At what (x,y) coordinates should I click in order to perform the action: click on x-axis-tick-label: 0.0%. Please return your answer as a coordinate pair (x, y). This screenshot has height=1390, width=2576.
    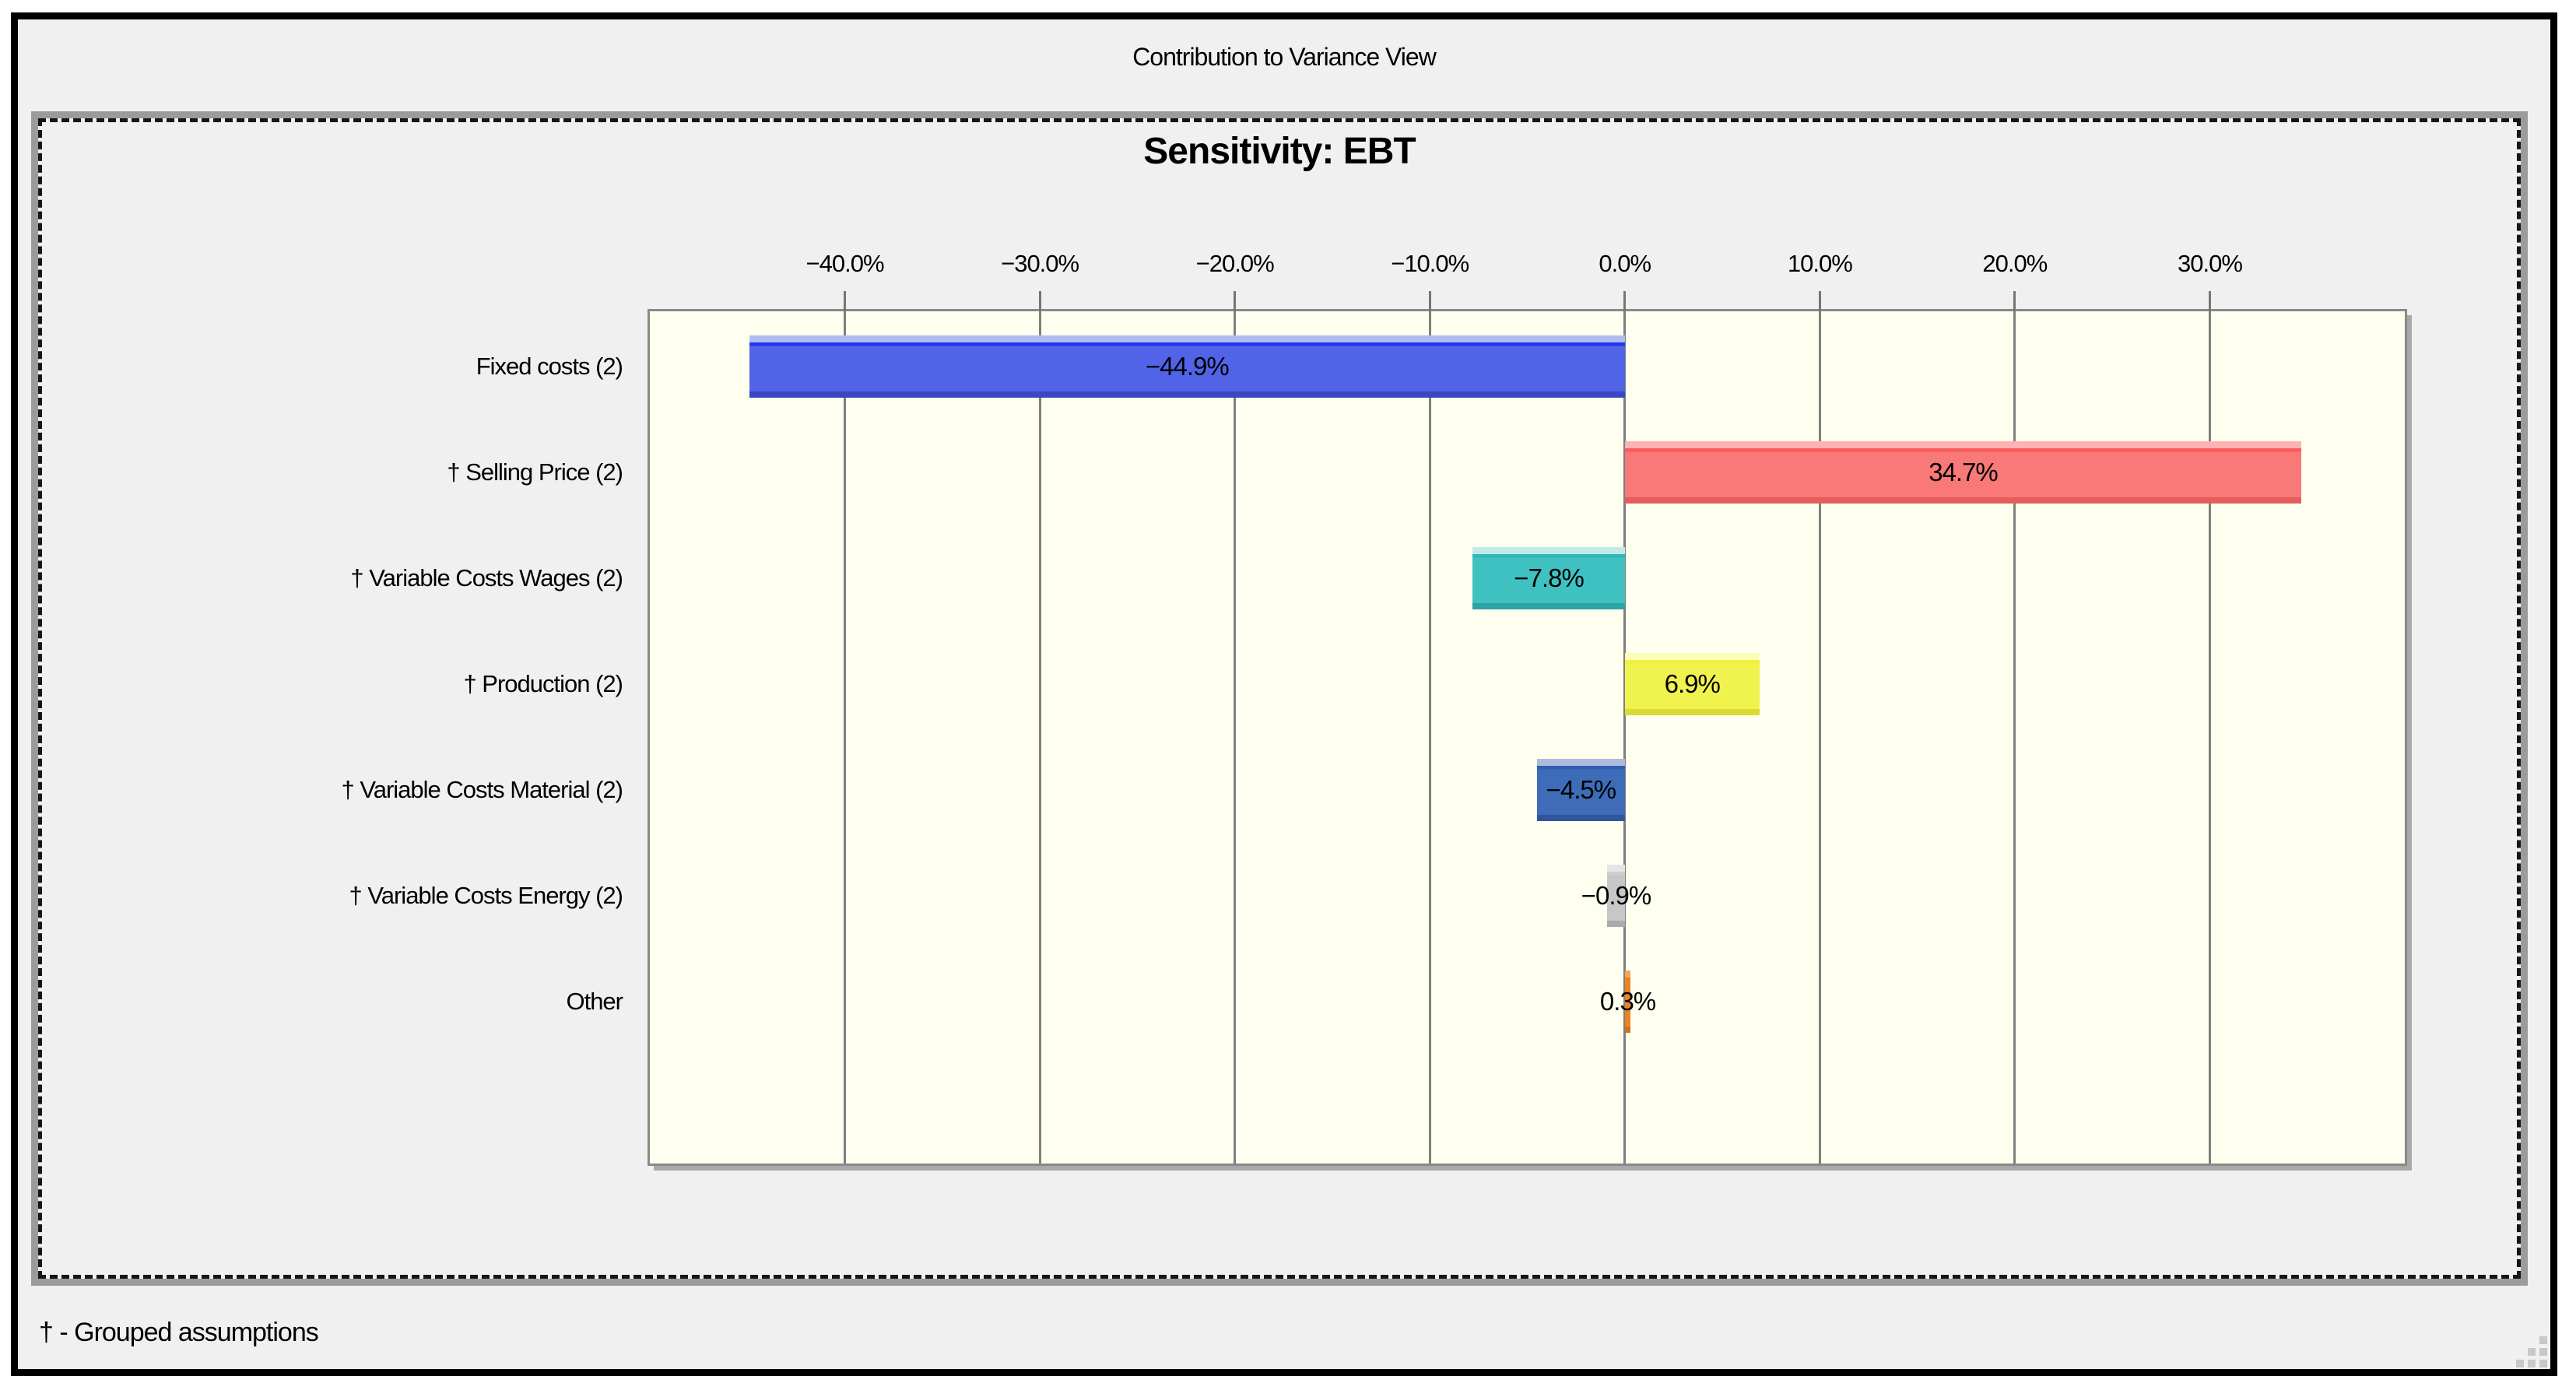
    Looking at the image, I should click on (1625, 263).